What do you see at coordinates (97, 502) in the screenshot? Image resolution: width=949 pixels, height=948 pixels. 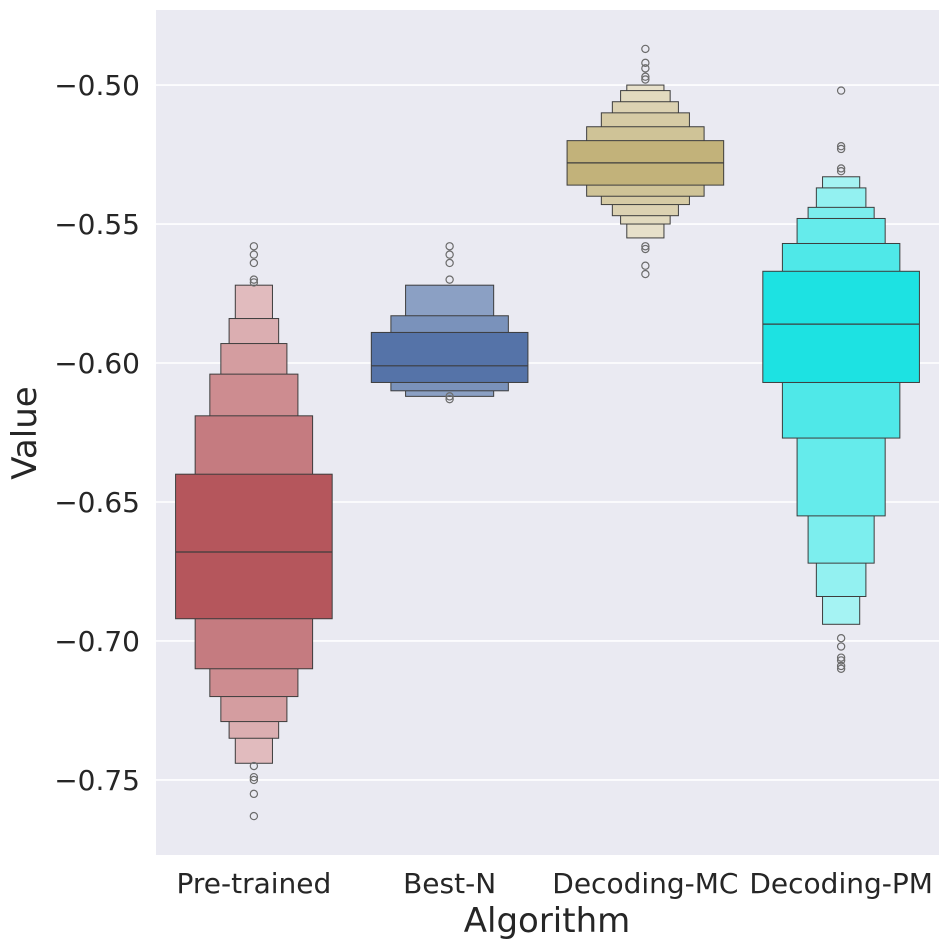 I see `y-tick-label: −0.65` at bounding box center [97, 502].